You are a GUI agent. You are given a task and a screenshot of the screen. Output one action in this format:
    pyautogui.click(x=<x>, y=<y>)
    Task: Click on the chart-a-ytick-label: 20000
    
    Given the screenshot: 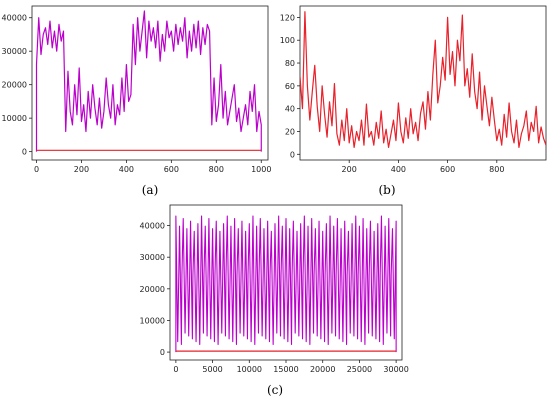 What is the action you would take?
    pyautogui.click(x=14, y=85)
    